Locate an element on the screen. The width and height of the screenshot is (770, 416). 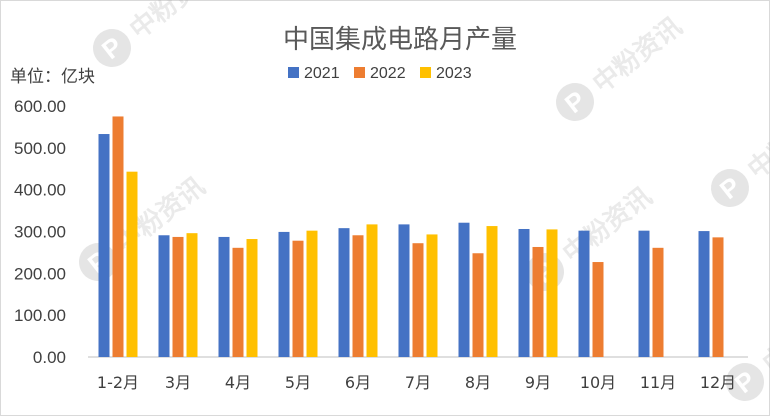
legend-item: 2022 is located at coordinates (380, 73).